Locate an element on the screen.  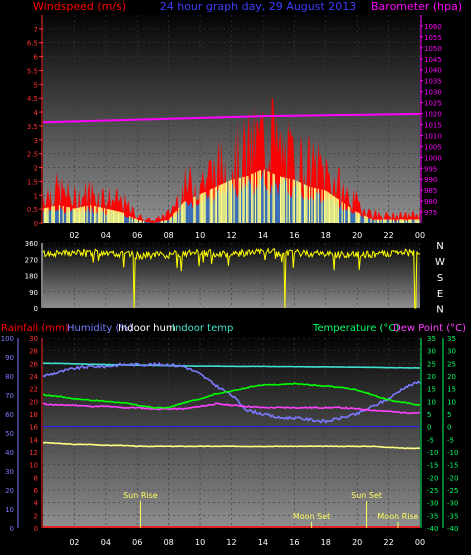
temperature-tick-label: -30 is located at coordinates (432, 504).